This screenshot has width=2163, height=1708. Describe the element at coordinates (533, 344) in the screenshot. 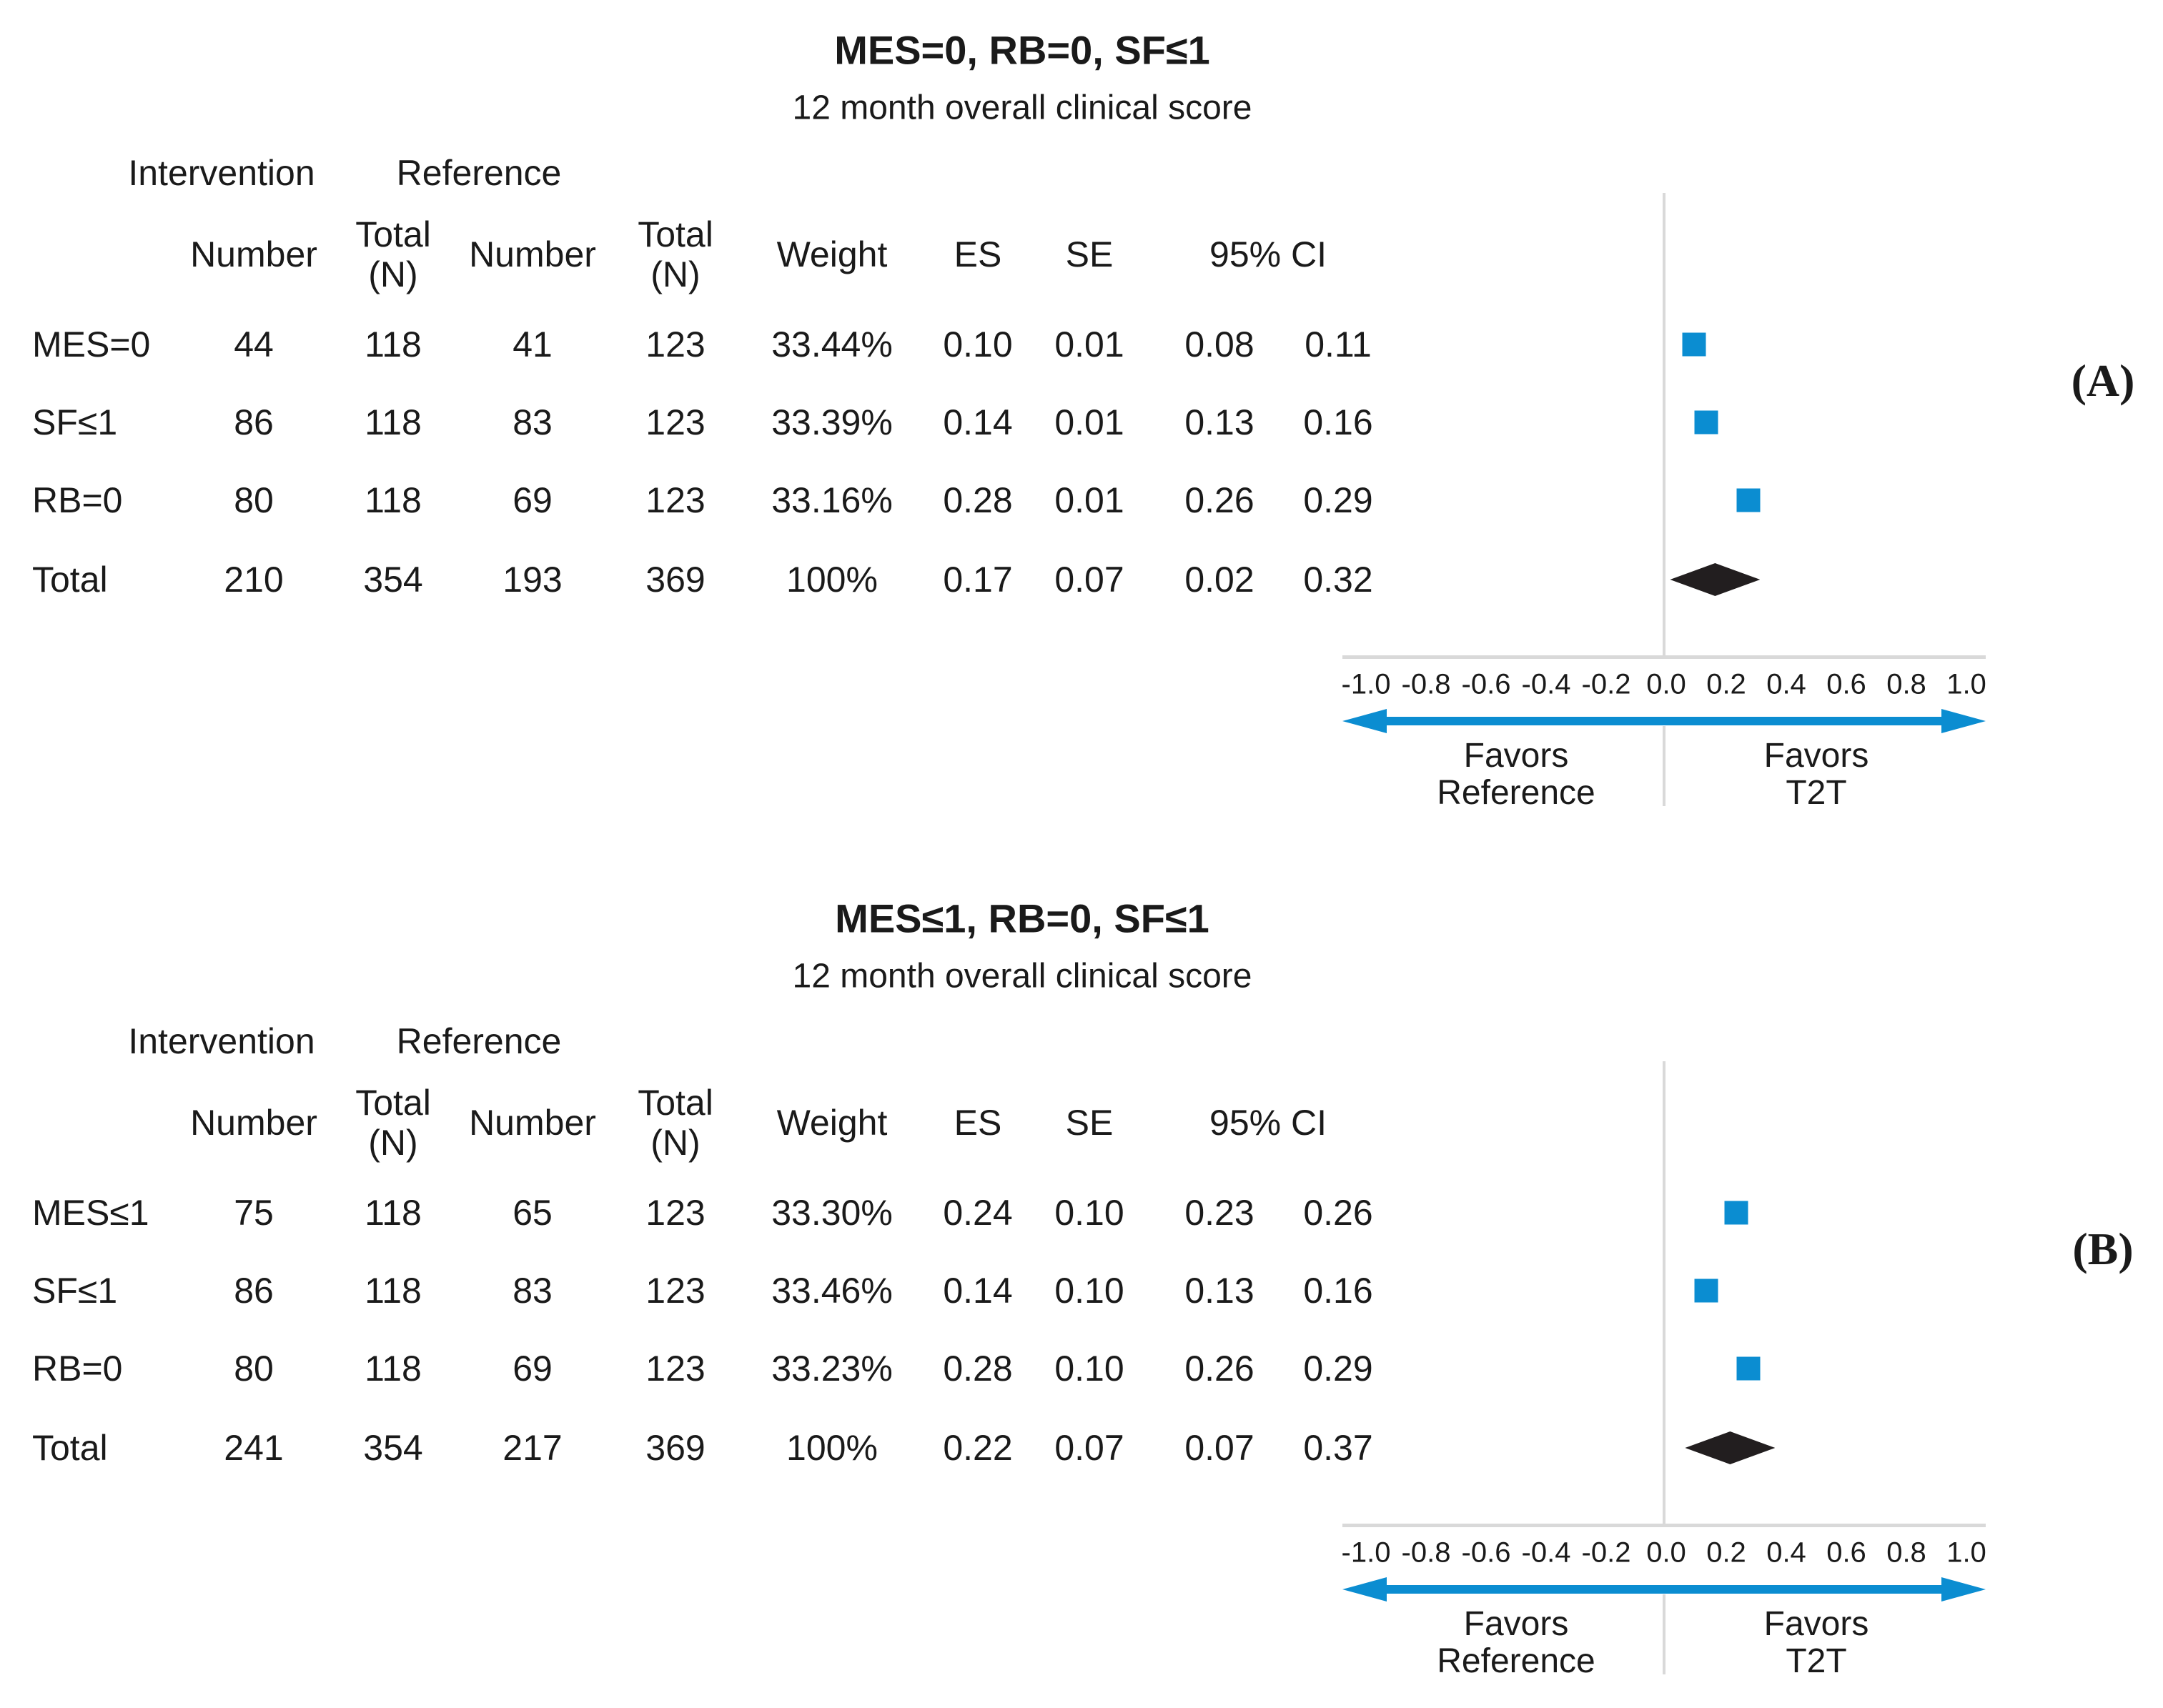

I see `table-cell-ref_number: 41` at that location.